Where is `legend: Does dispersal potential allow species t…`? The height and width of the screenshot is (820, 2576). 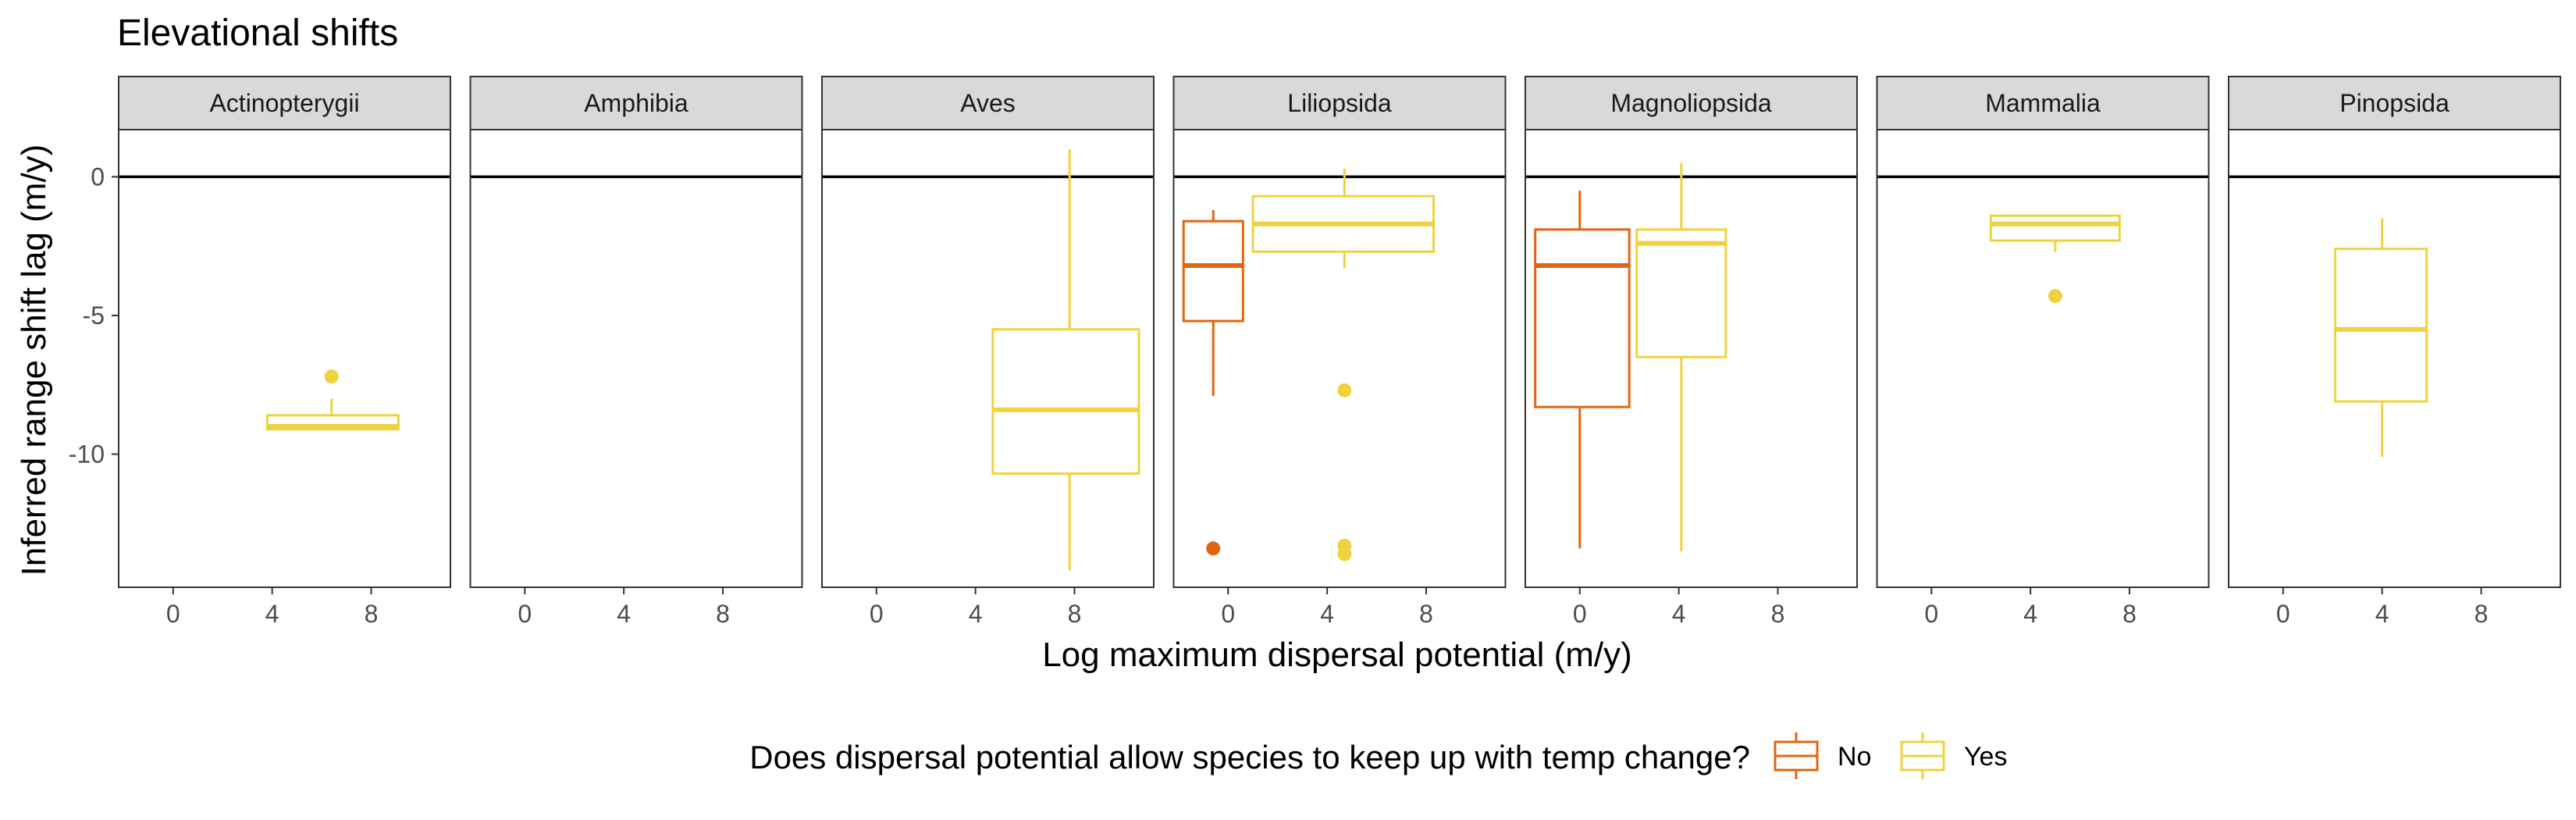 legend: Does dispersal potential allow species t… is located at coordinates (1378, 756).